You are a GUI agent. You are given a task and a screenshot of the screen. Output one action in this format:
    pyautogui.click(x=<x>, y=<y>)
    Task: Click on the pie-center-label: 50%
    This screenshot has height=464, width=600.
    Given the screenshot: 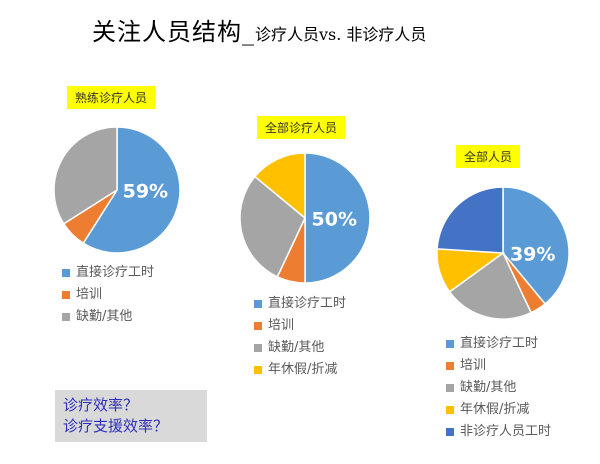 What is the action you would take?
    pyautogui.click(x=334, y=220)
    